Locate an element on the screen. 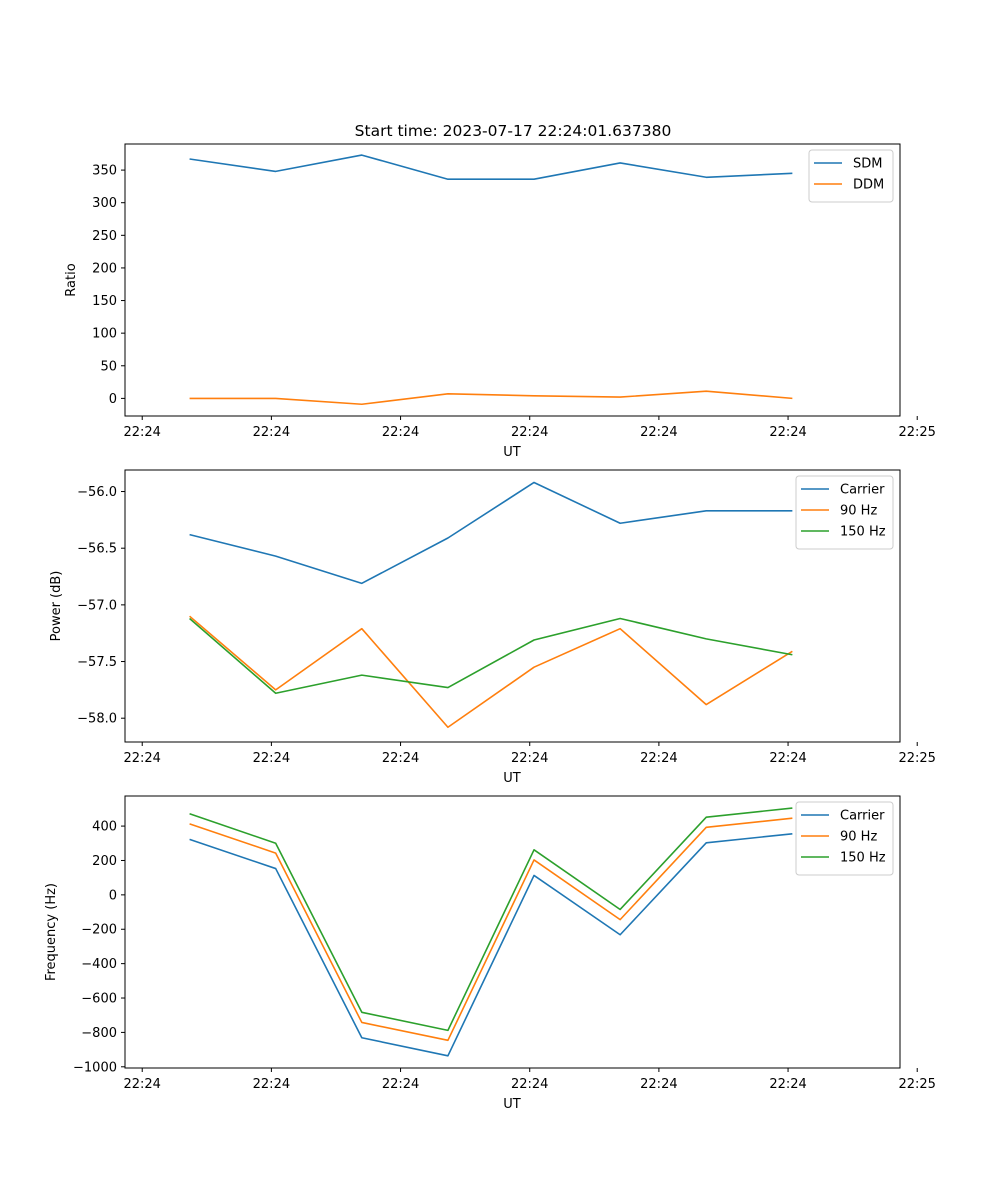 Image resolution: width=1000 pixels, height=1200 pixels. y-axis-label: Power (dB) is located at coordinates (56, 606).